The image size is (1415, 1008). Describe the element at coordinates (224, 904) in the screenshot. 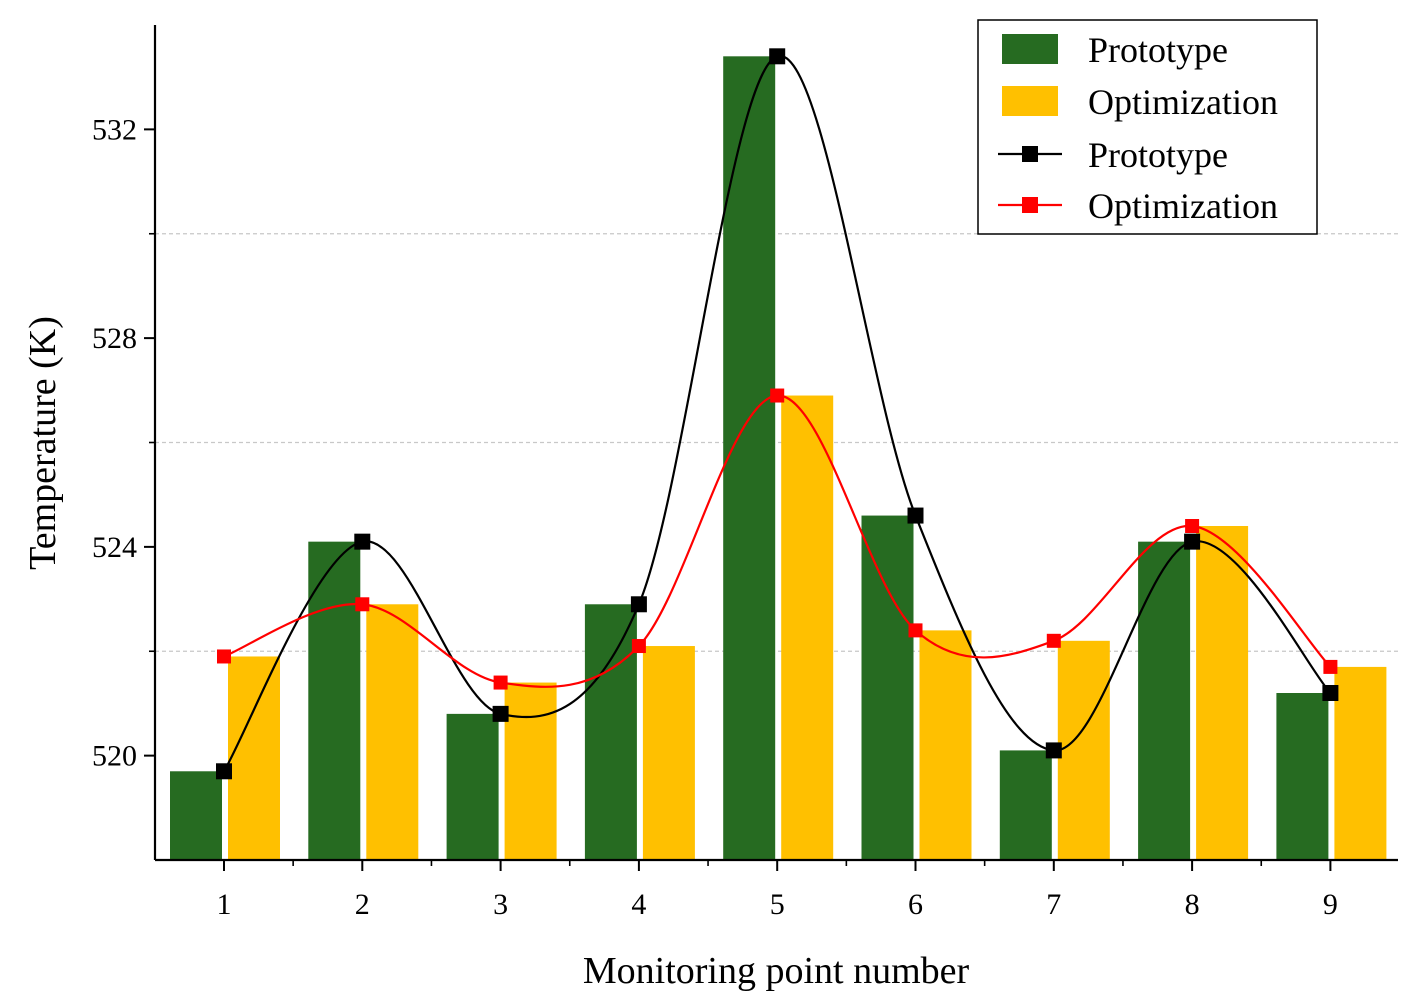

I see `x-tick-label: 1` at that location.